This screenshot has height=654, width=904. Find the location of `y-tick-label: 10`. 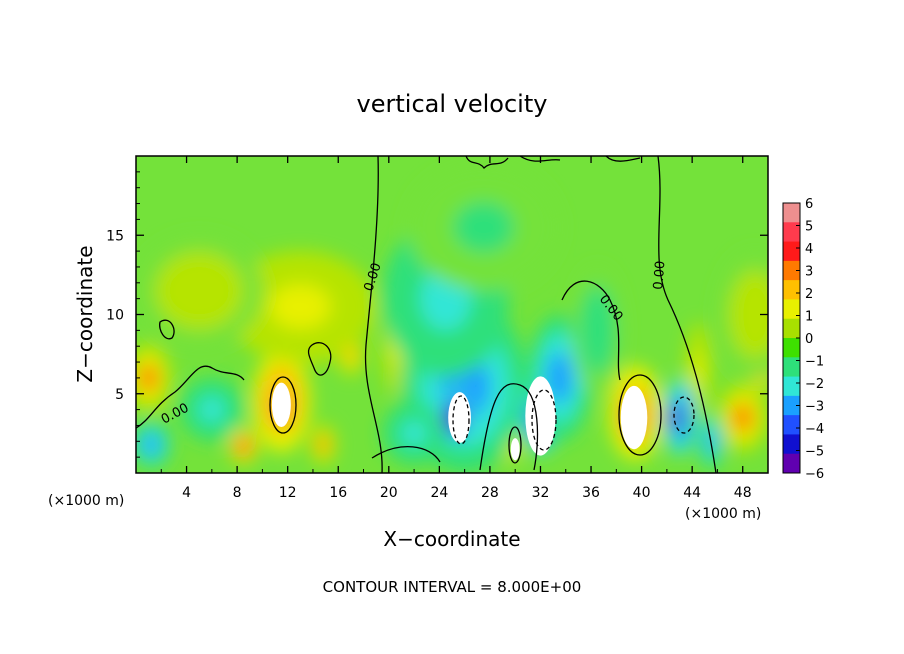

y-tick-label: 10 is located at coordinates (115, 316).